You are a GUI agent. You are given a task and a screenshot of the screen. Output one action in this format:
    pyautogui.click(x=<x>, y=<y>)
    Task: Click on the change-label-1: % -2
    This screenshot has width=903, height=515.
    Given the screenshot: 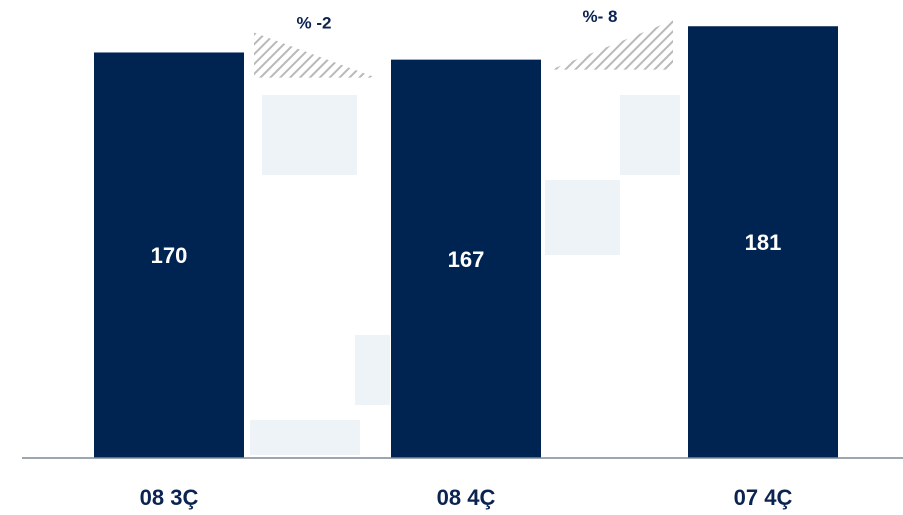 What is the action you would take?
    pyautogui.click(x=314, y=22)
    